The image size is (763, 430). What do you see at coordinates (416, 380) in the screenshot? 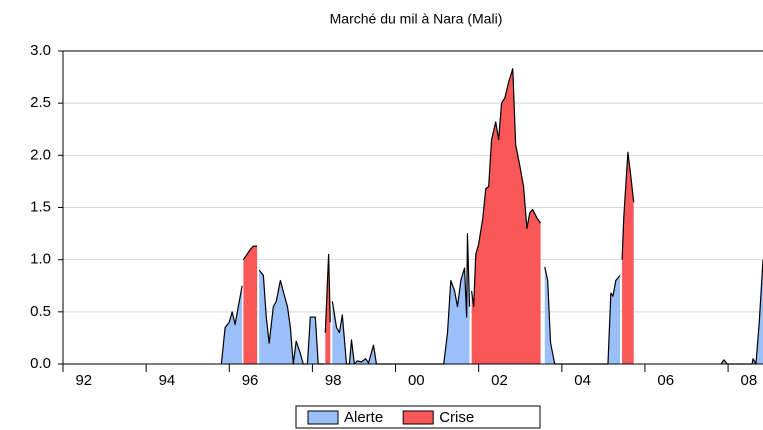
I see `x-tick-label: 00` at bounding box center [416, 380].